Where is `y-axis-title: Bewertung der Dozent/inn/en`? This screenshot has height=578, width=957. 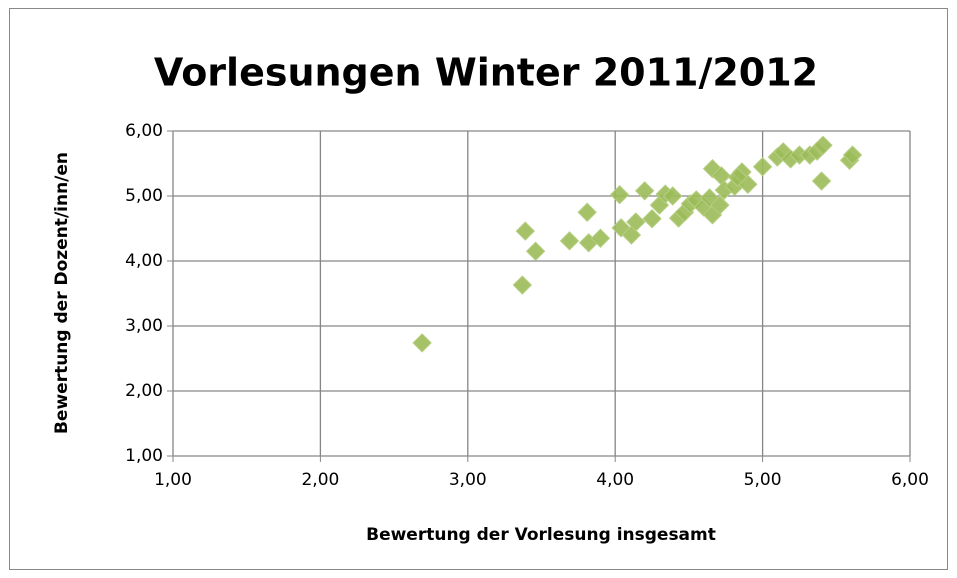
y-axis-title: Bewertung der Dozent/inn/en is located at coordinates (62, 293).